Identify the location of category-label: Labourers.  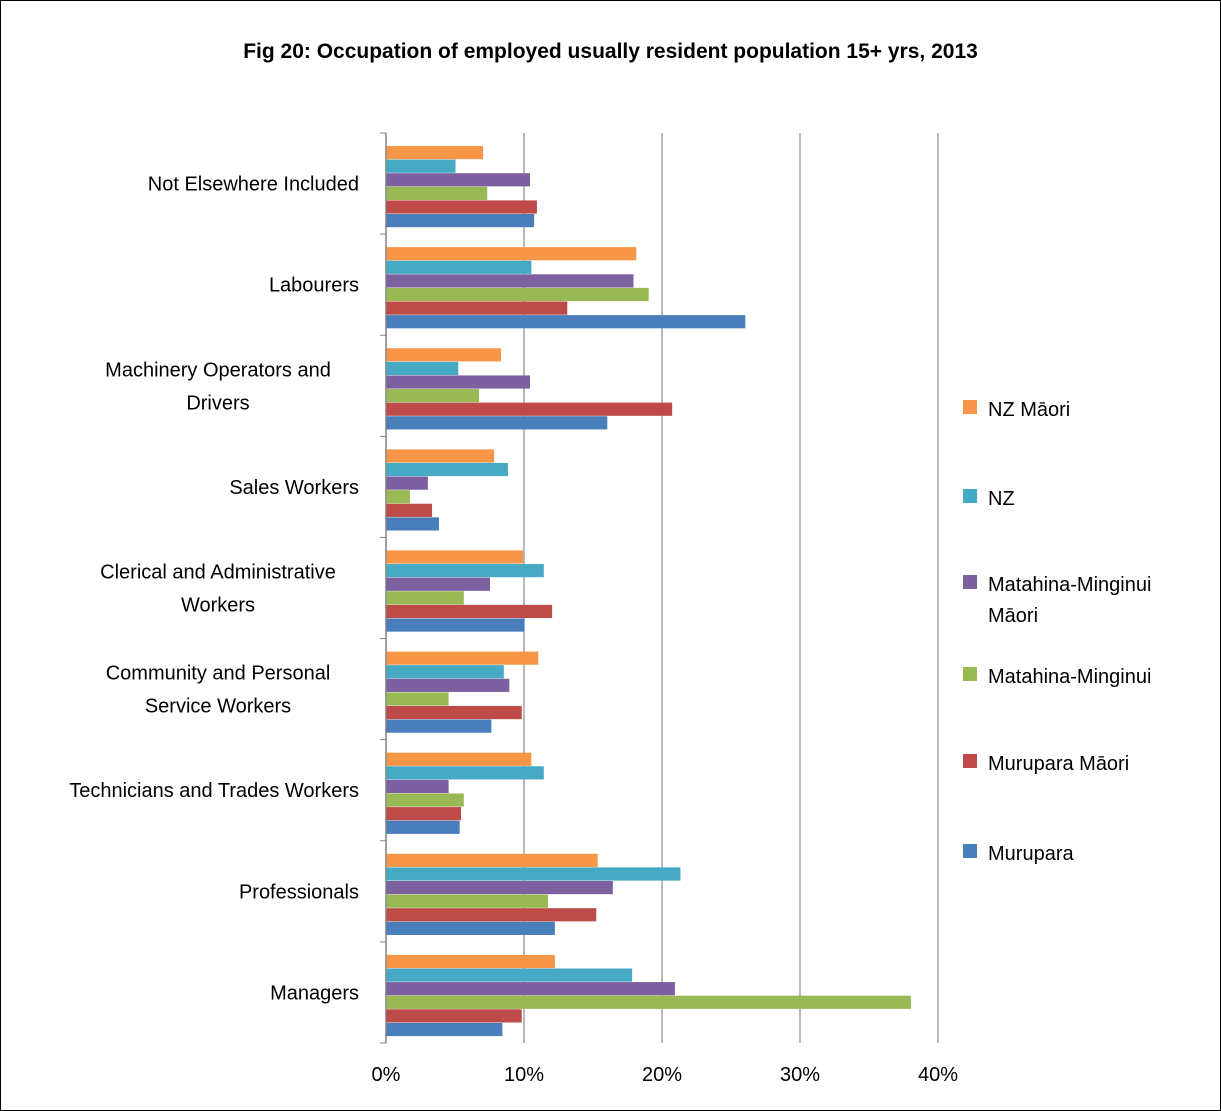
(314, 286).